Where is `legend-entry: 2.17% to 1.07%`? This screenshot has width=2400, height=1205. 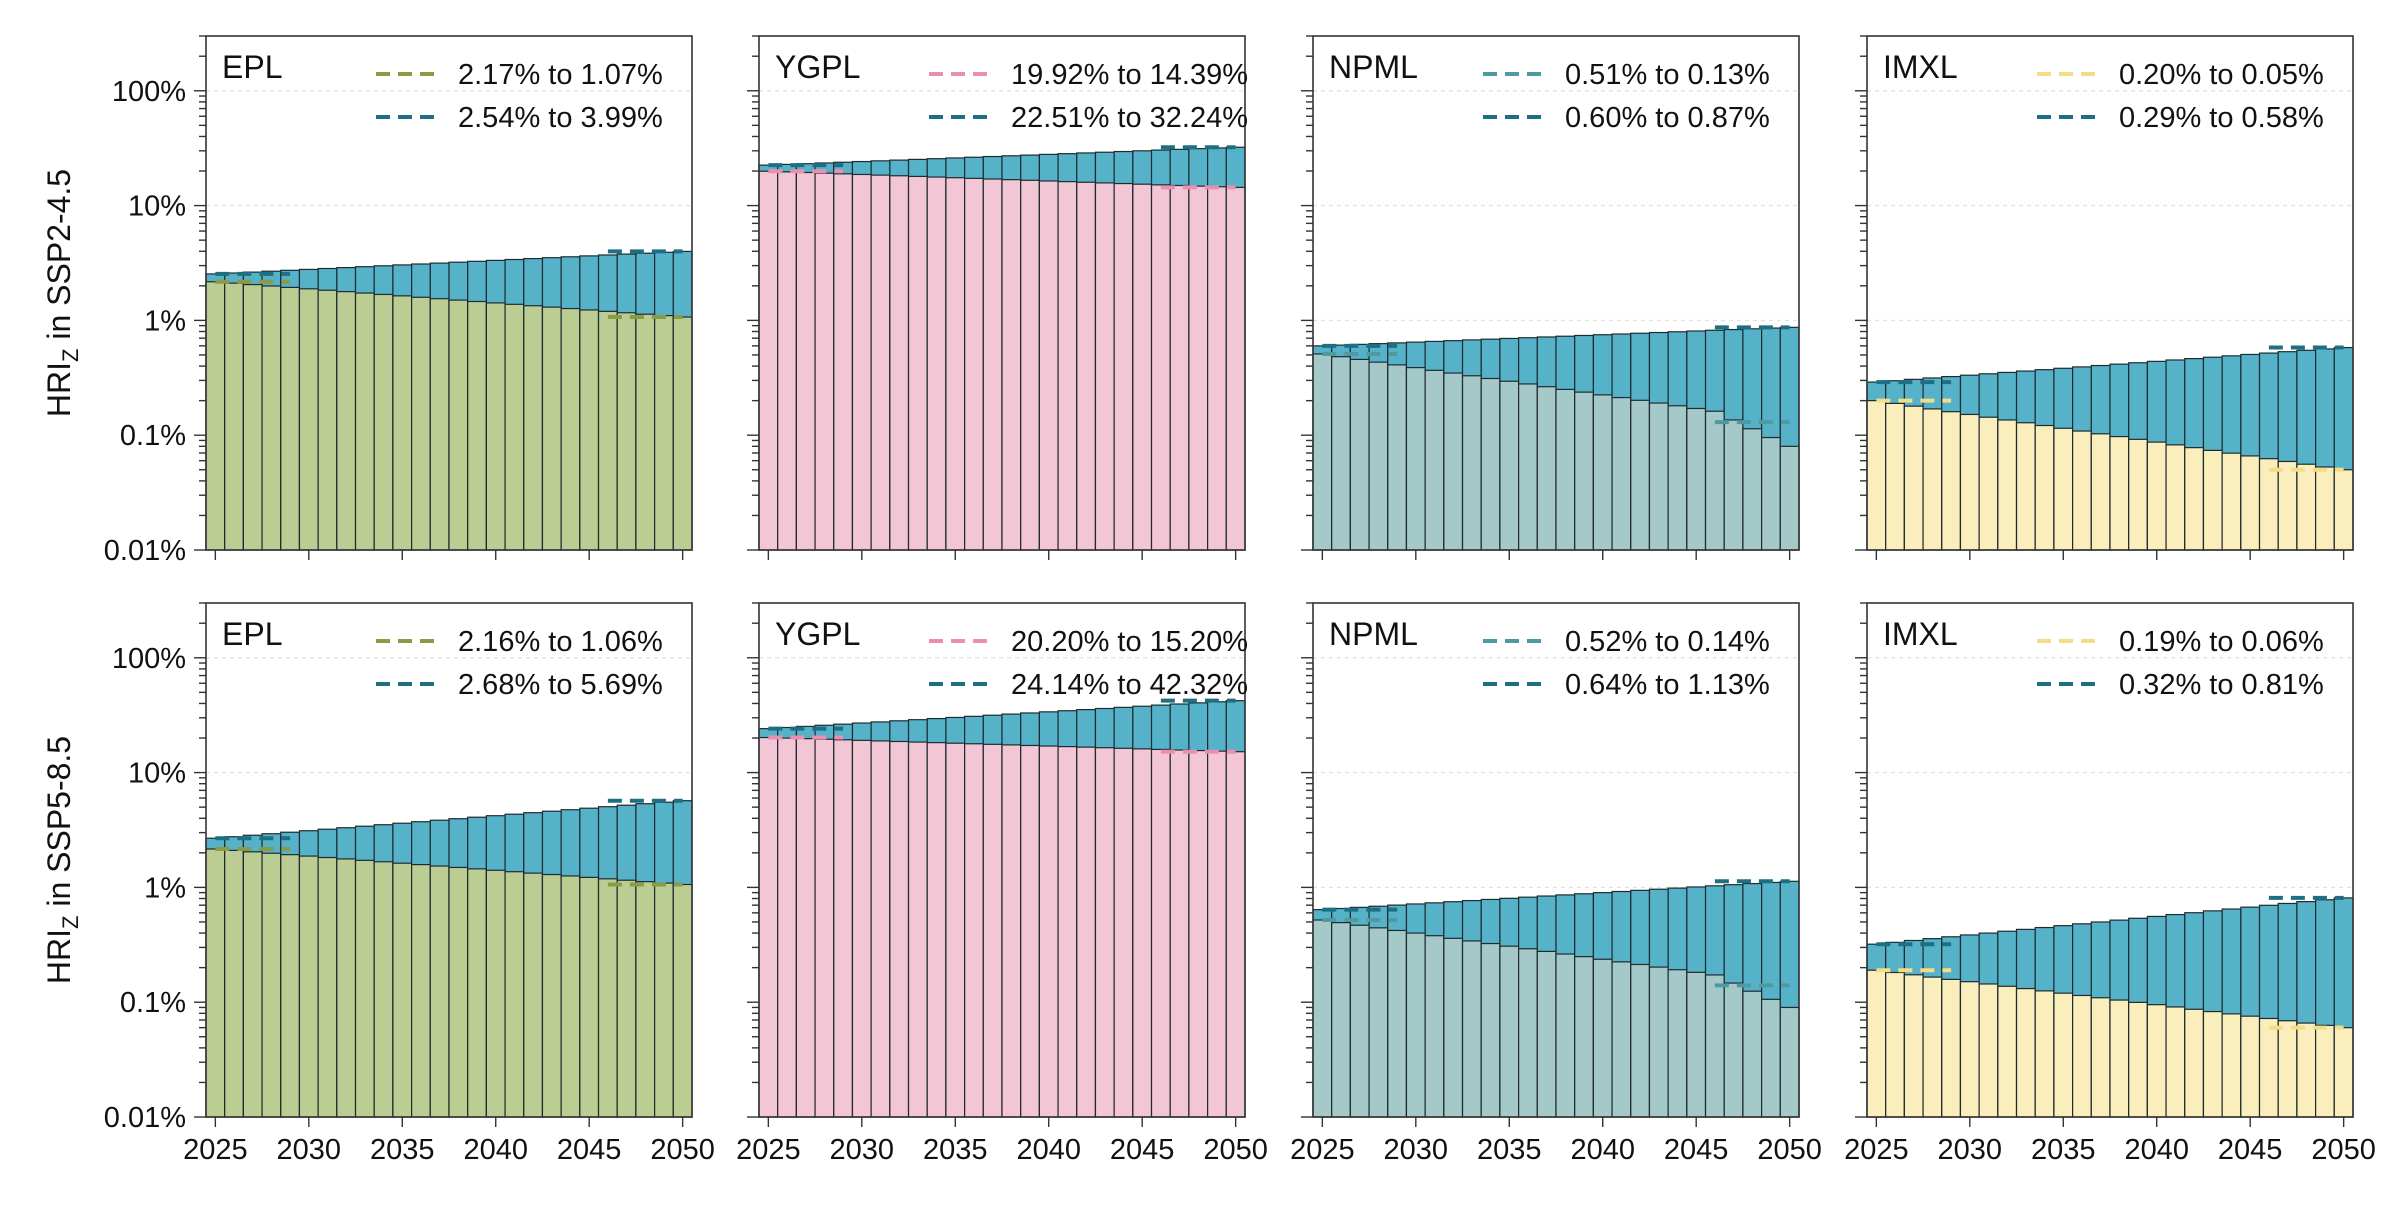
legend-entry: 2.17% to 1.07% is located at coordinates (560, 75).